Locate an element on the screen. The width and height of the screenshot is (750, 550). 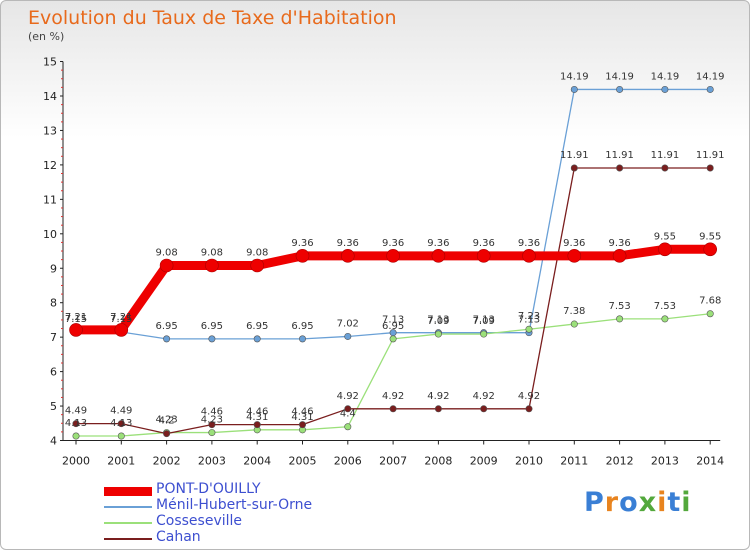
legend-label: PONT-D'OUILLY is located at coordinates (208, 489).